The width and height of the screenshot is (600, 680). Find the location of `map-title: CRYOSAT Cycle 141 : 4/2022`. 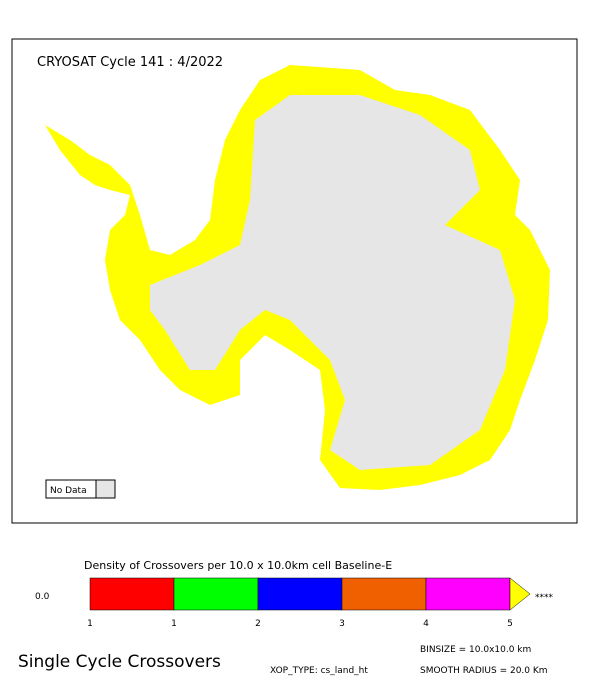

map-title: CRYOSAT Cycle 141 : 4/2022 is located at coordinates (130, 62).